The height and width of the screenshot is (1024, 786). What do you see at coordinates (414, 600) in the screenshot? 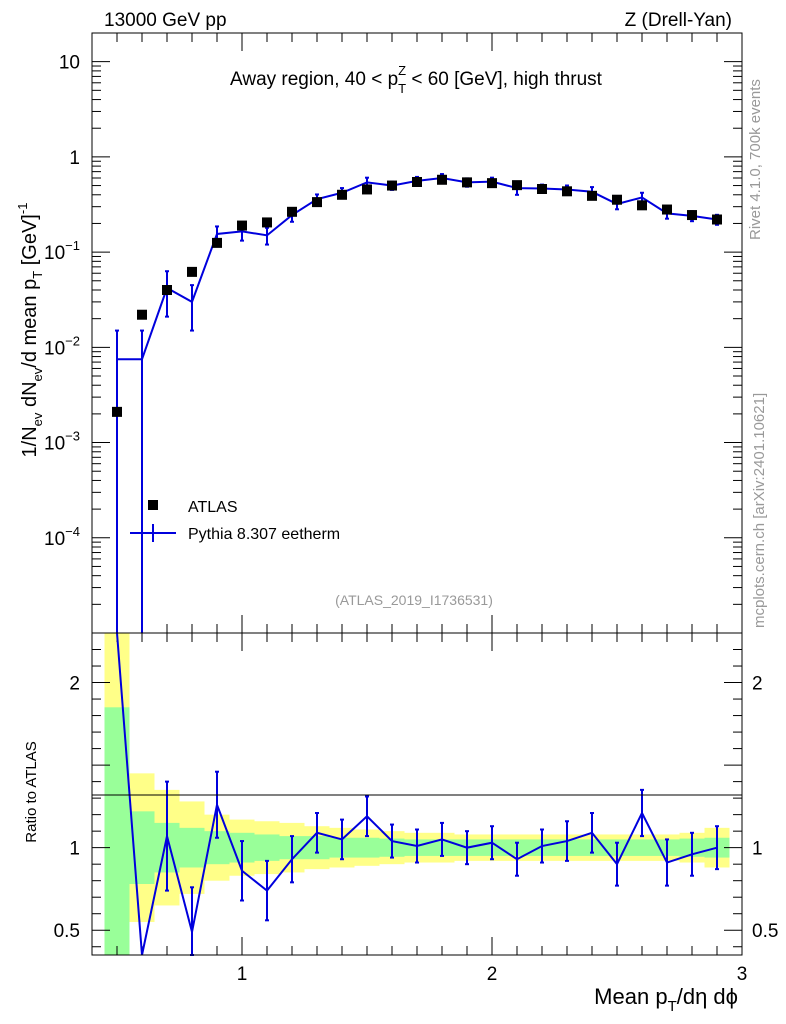
I see `analysis-id: (ATLAS_2019_I1736531)` at bounding box center [414, 600].